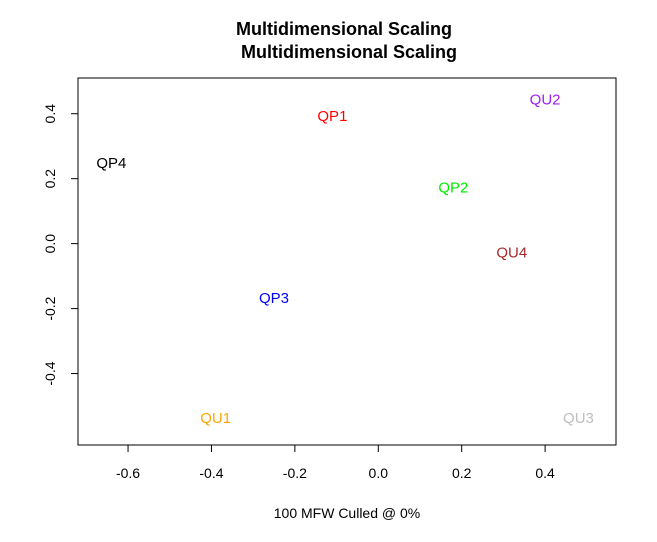 Image resolution: width=657 pixels, height=542 pixels. What do you see at coordinates (379, 473) in the screenshot?
I see `x-tick-label: 0.0` at bounding box center [379, 473].